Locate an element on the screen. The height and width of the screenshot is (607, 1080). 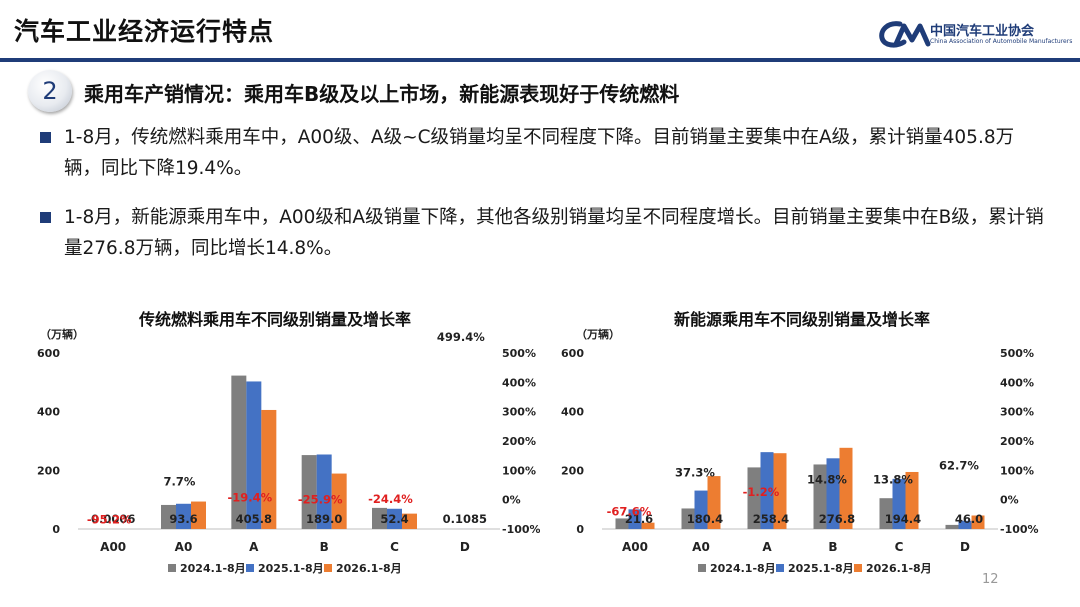
growth-label: -1.2% is located at coordinates (761, 492).